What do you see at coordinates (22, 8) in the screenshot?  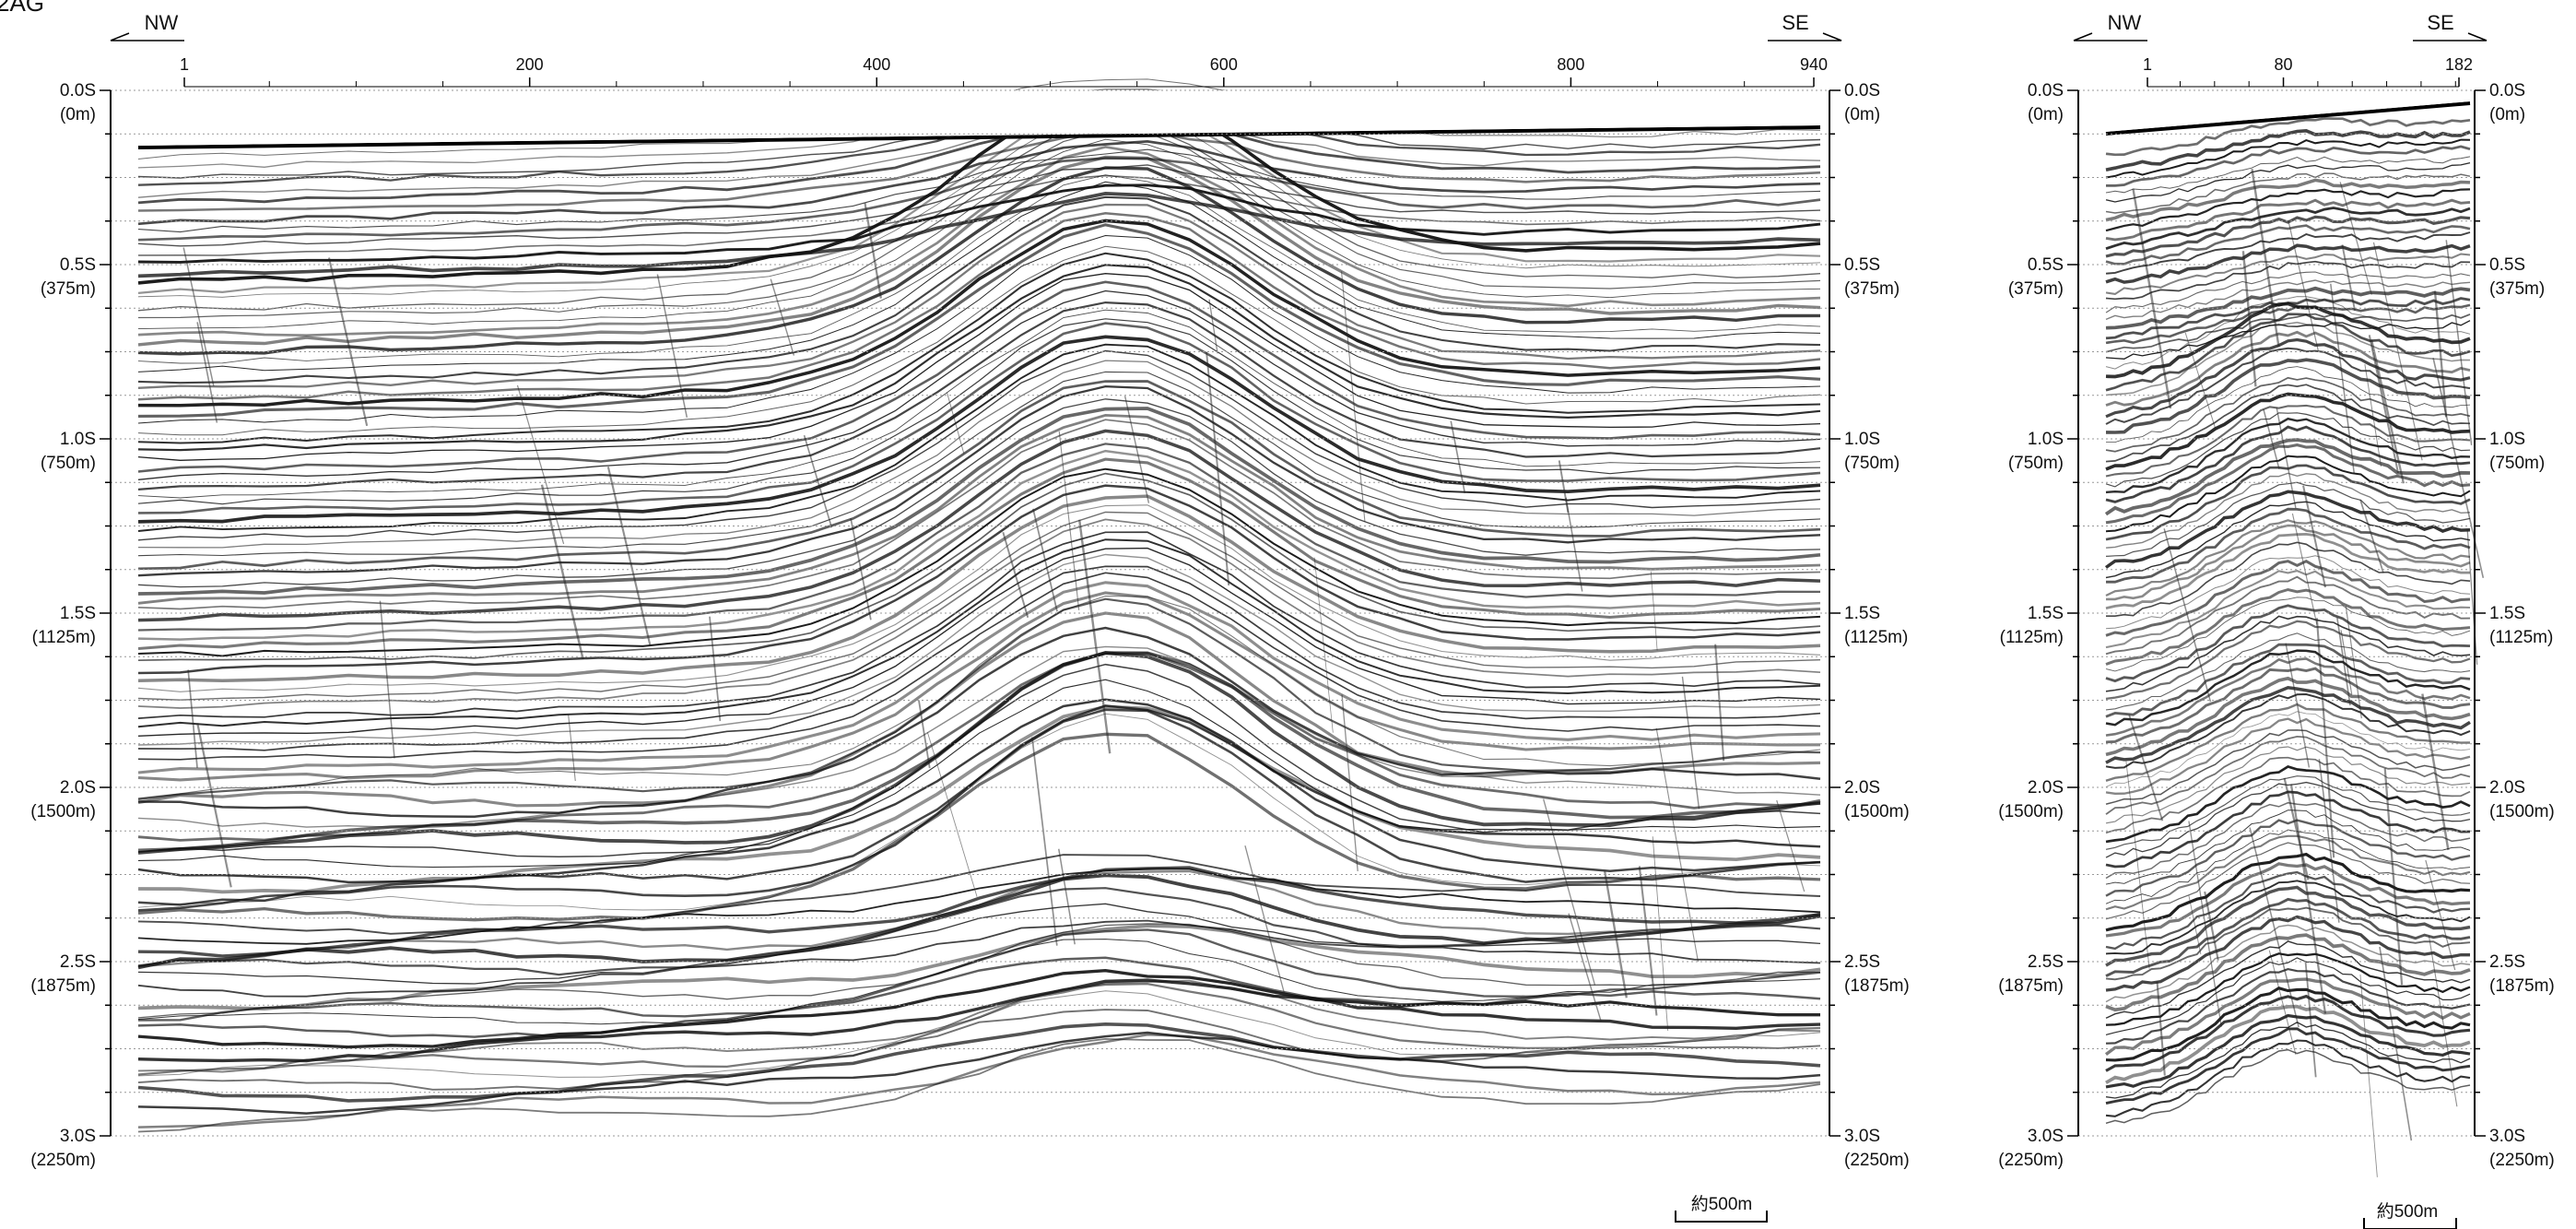 I see `corner-label: 2AG` at bounding box center [22, 8].